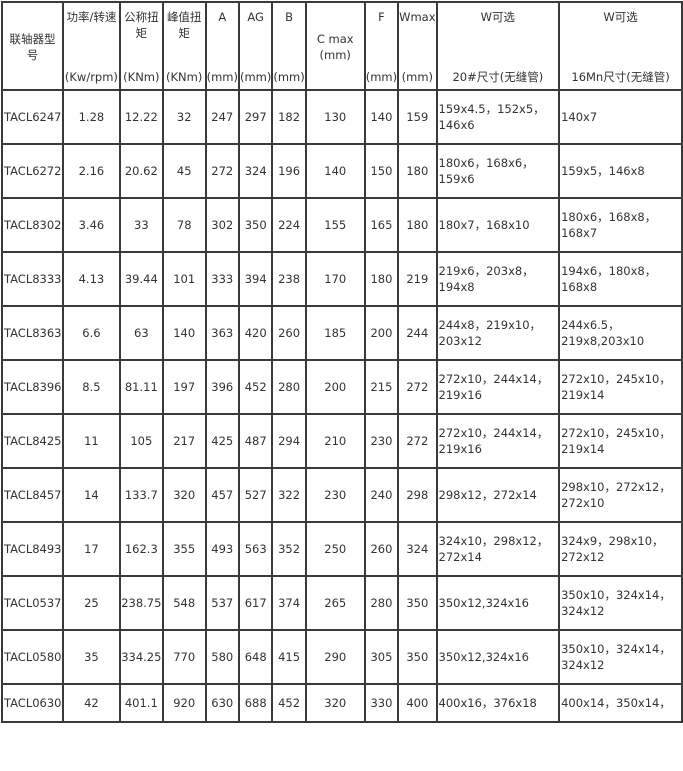 This screenshot has height=771, width=683. I want to click on header-top-text: A, so click(222, 17).